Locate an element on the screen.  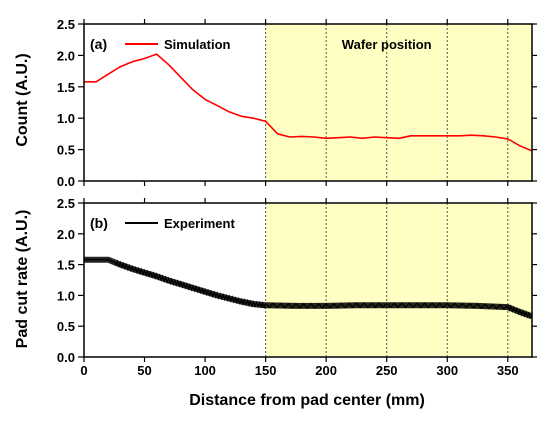
top-ytick-label-2: 1.0 is located at coordinates (66, 118).